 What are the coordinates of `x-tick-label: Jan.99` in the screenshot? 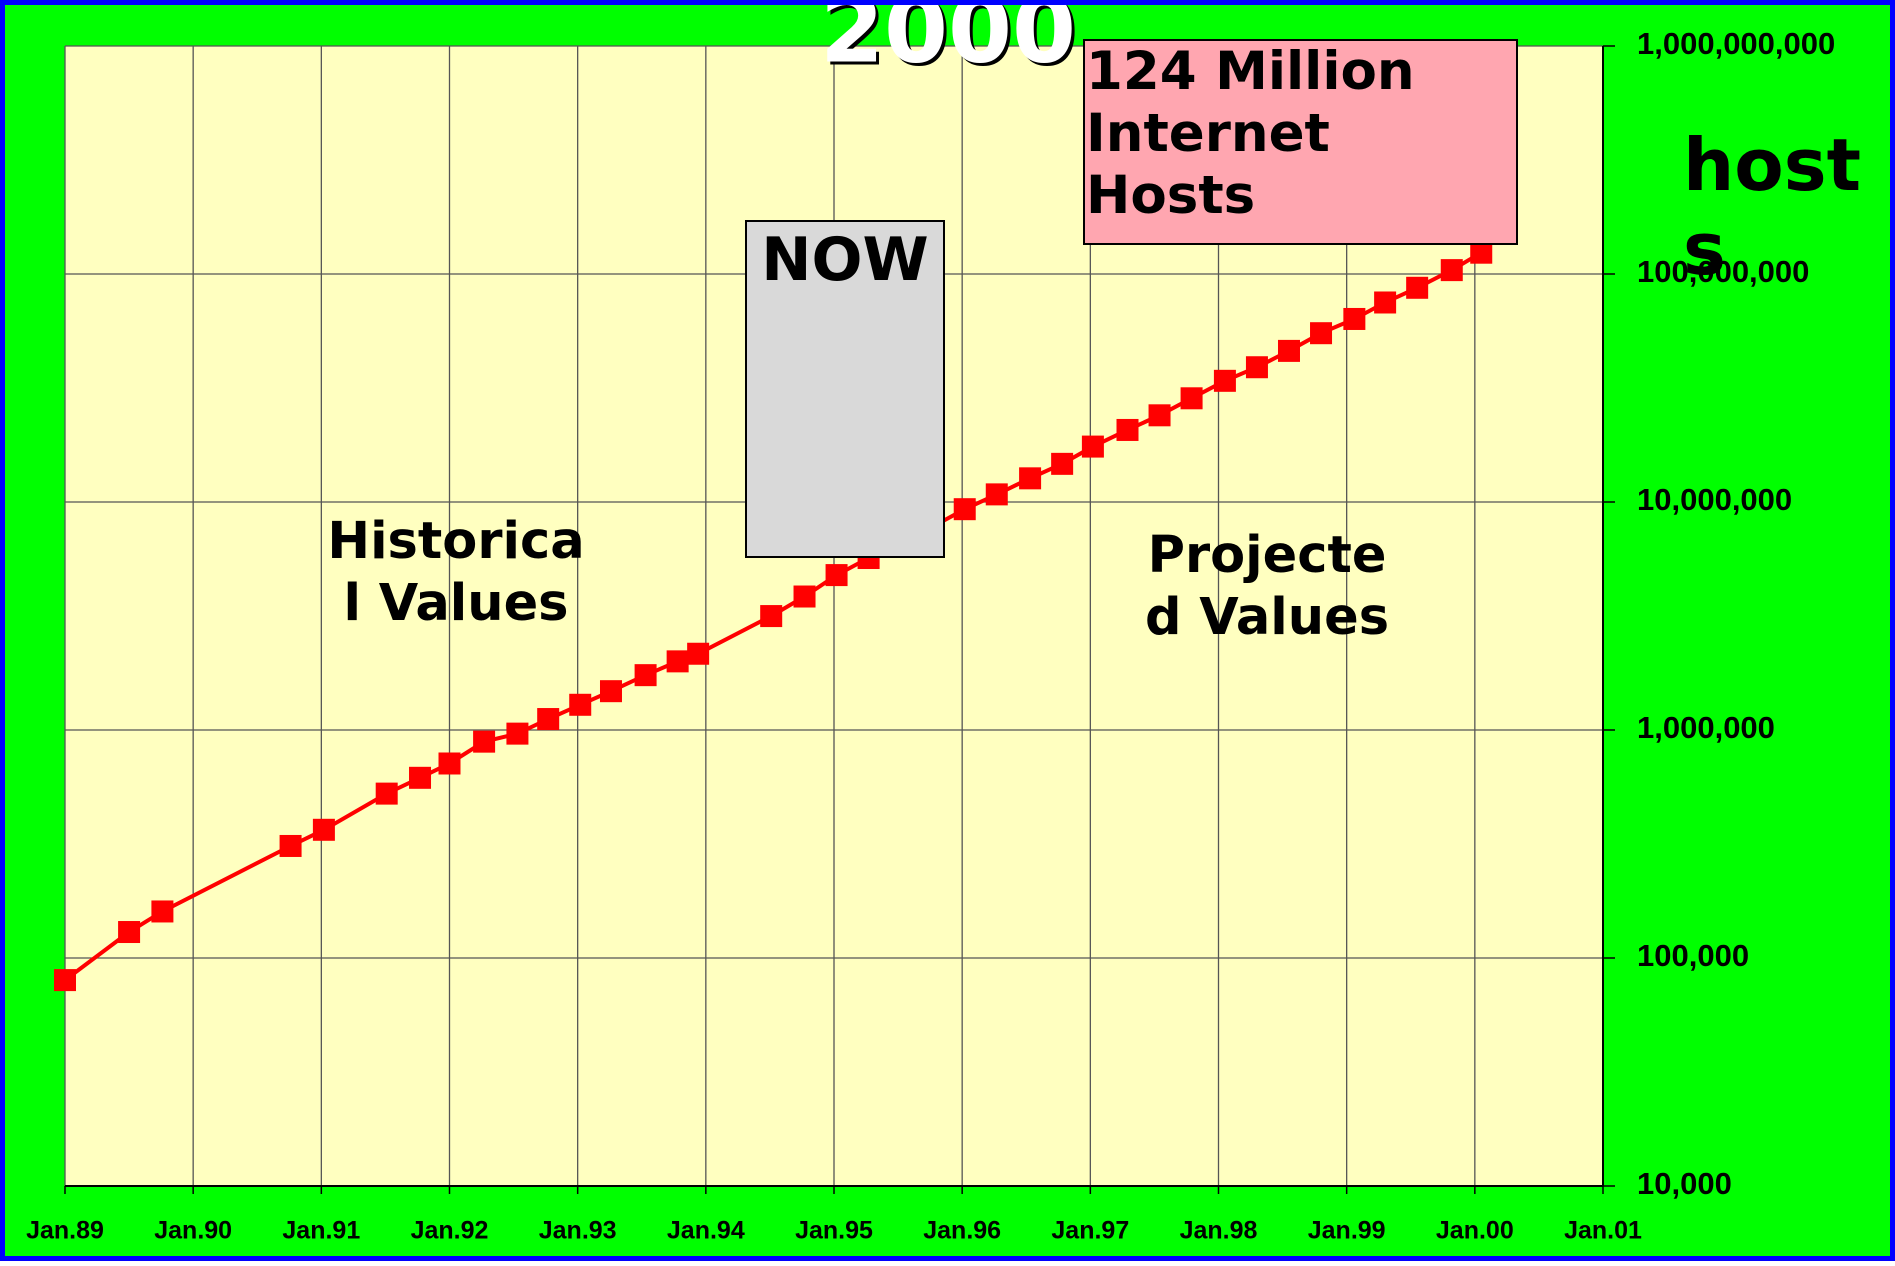 It's located at (1347, 1231).